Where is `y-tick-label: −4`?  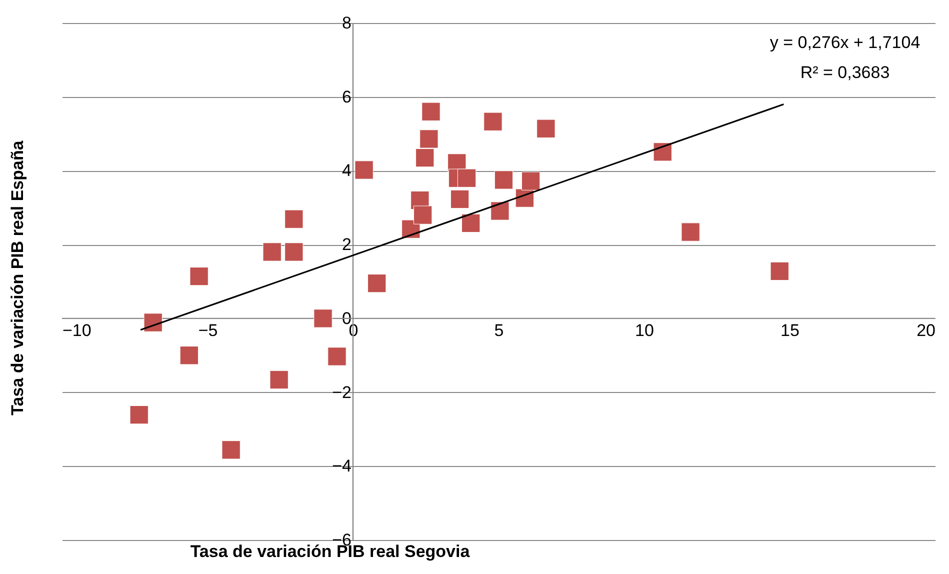
y-tick-label: −4 is located at coordinates (342, 466).